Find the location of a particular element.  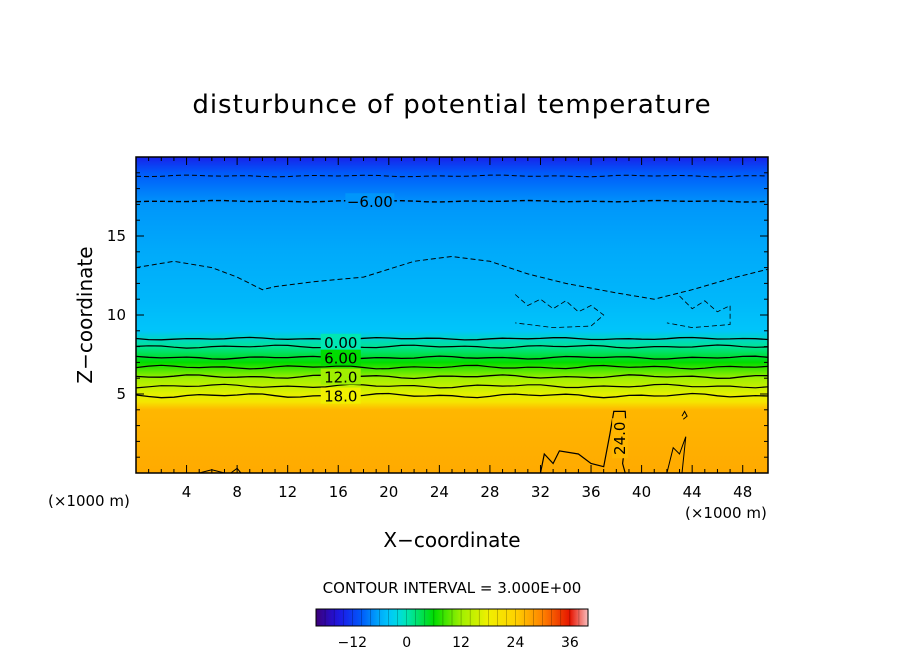

contour-label: 12.0 is located at coordinates (340, 378).